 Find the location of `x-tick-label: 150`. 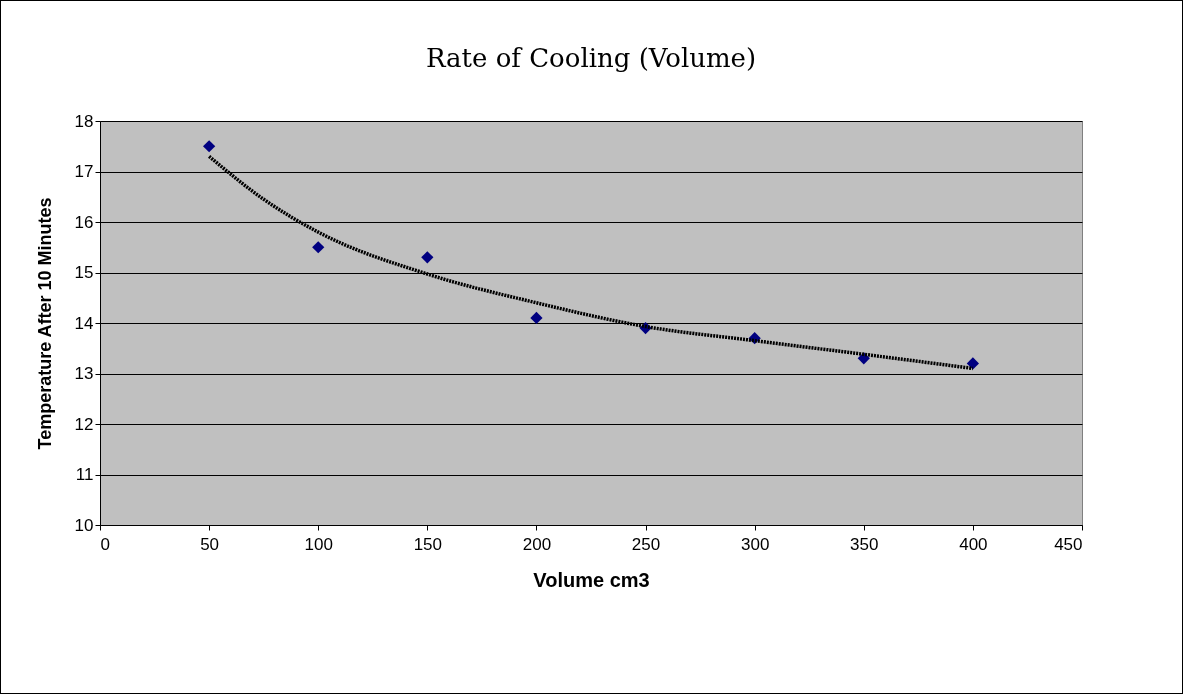

x-tick-label: 150 is located at coordinates (428, 544).